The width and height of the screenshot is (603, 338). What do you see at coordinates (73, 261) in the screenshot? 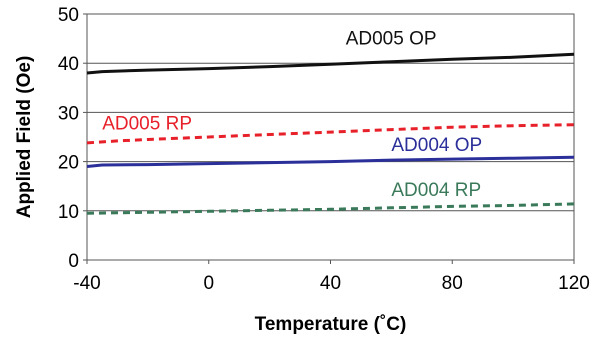
I see `y-tick-label: 0` at bounding box center [73, 261].